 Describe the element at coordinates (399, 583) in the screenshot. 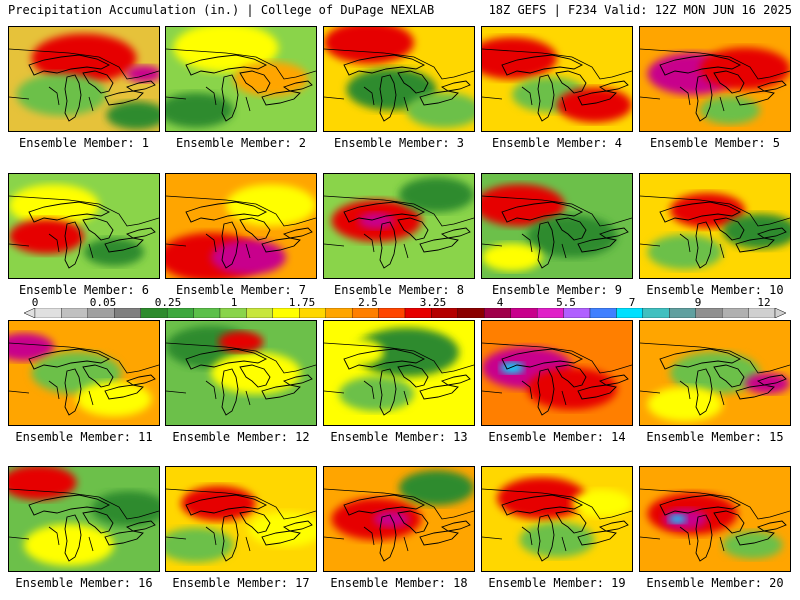

I see `member-label: Ensemble Member: 18` at that location.